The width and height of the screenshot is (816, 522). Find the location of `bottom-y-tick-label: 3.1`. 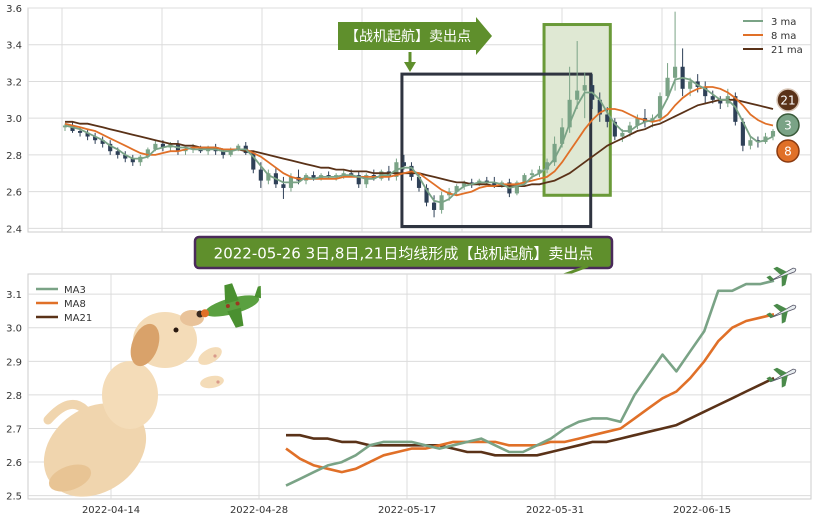

bottom-y-tick-label: 3.1 is located at coordinates (14, 295).